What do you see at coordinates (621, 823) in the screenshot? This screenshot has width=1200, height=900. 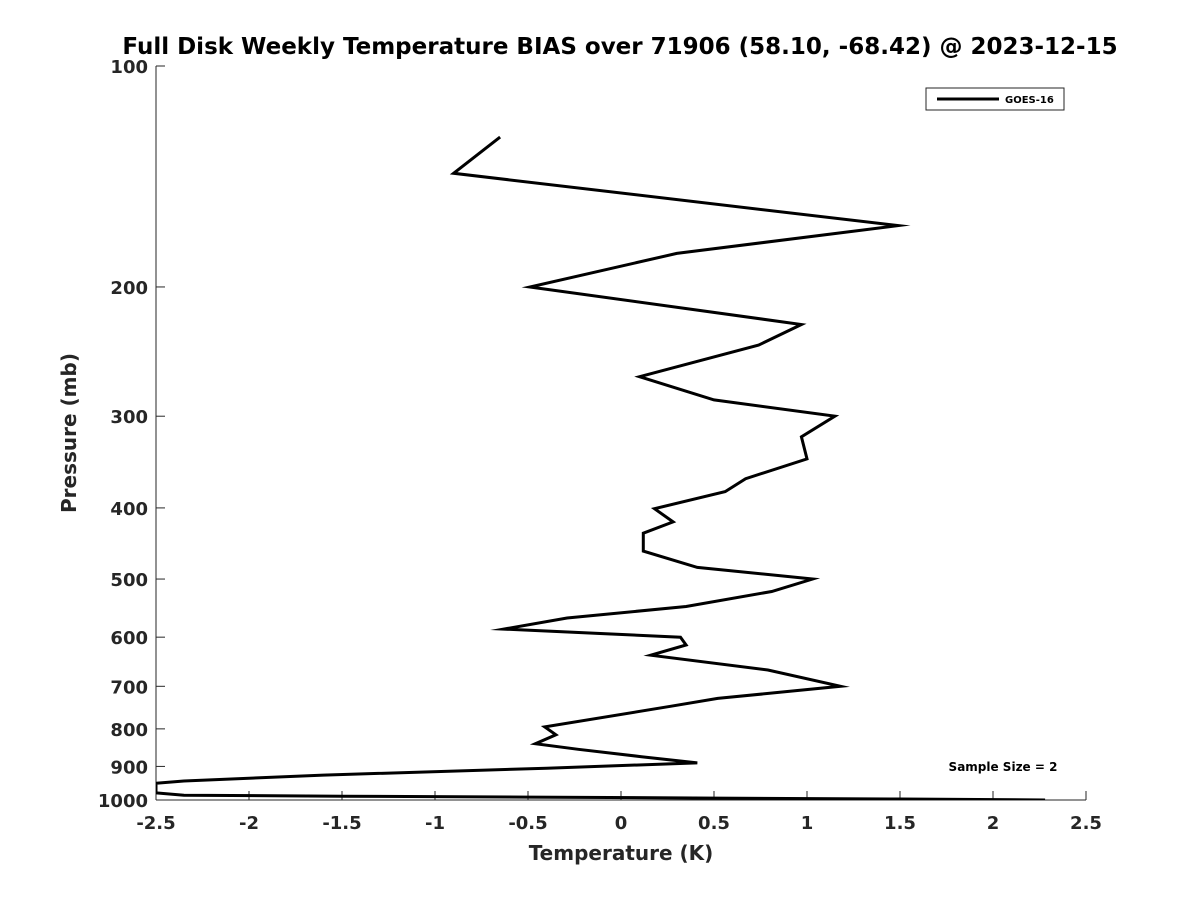 I see `x-tick-label: 0` at bounding box center [621, 823].